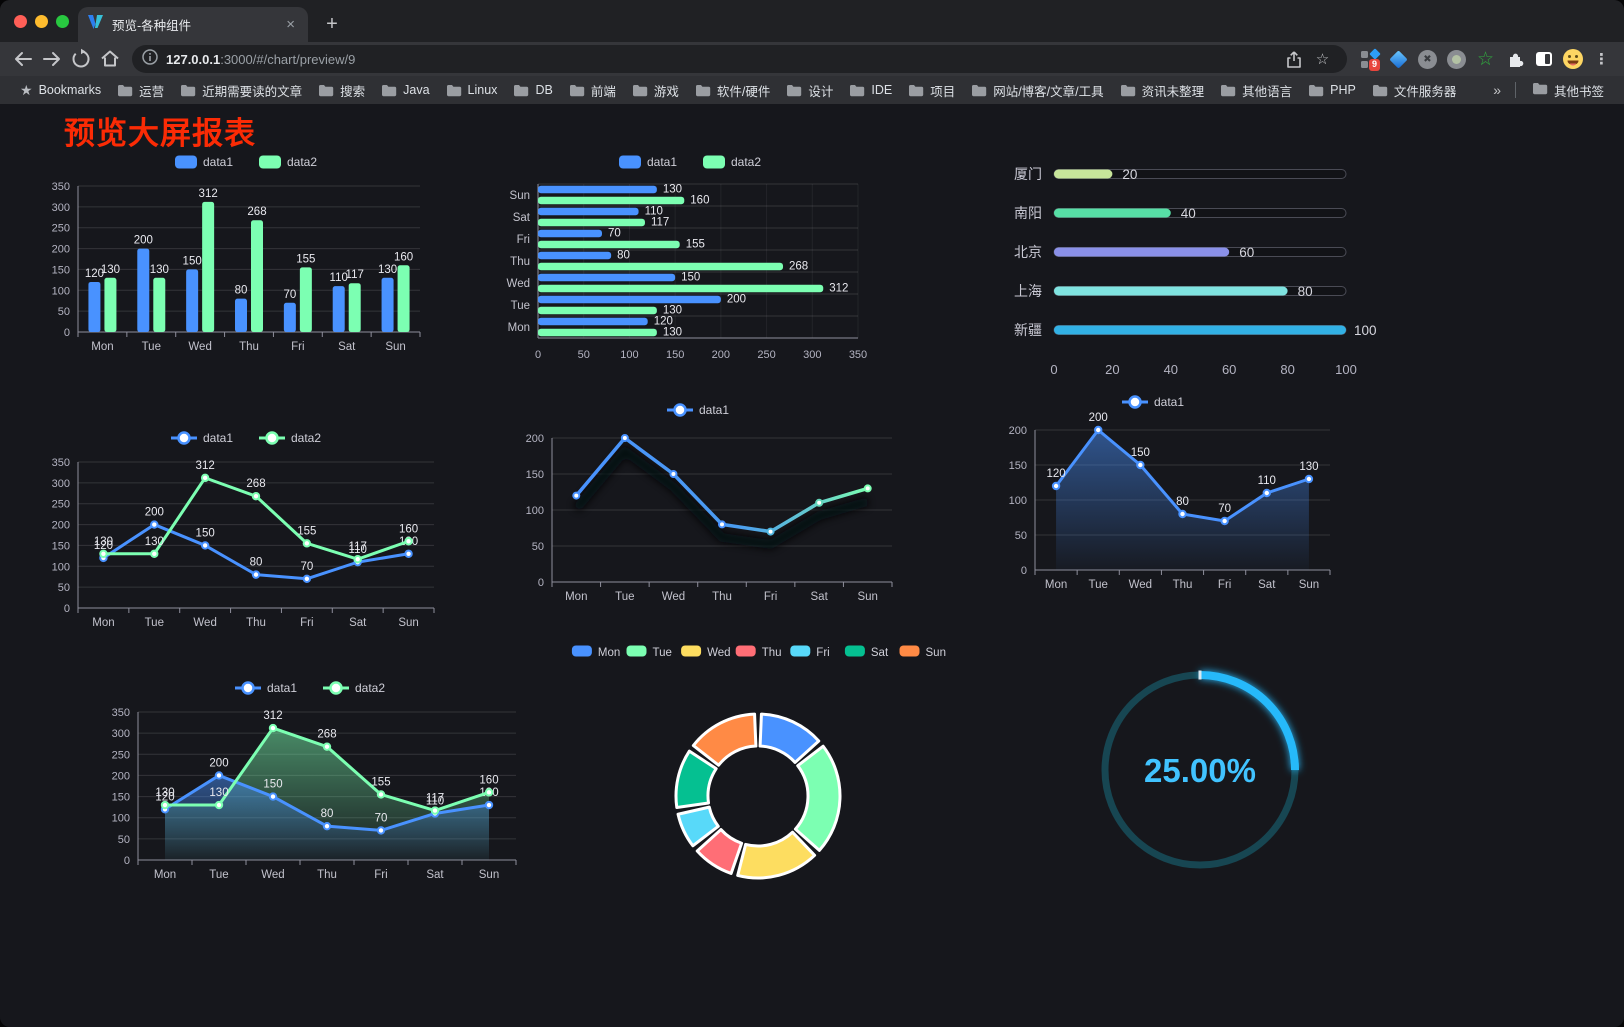 Image resolution: width=1624 pixels, height=1027 pixels. What do you see at coordinates (22, 59) in the screenshot?
I see `back-button` at bounding box center [22, 59].